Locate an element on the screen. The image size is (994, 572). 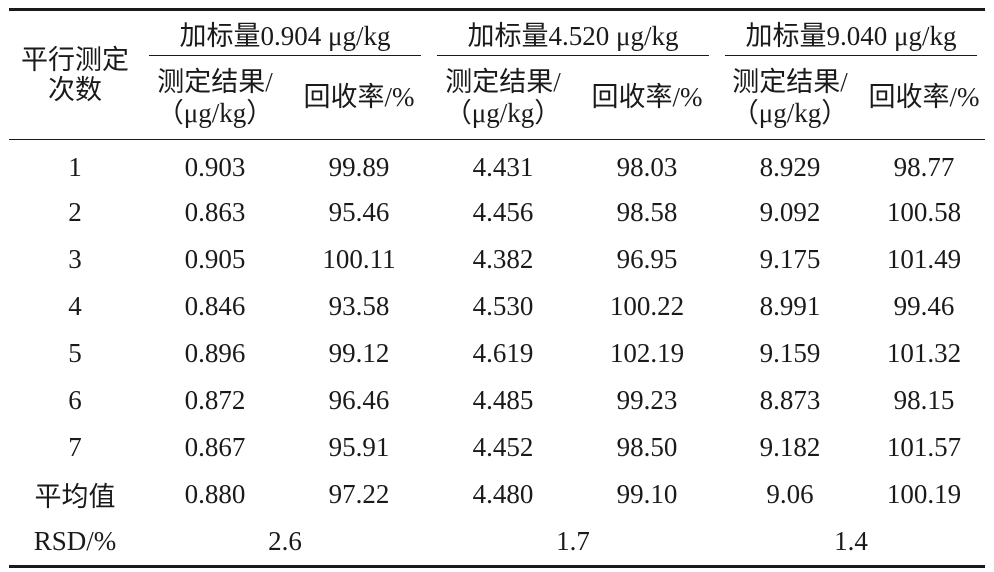
table-cell: 0.896 is located at coordinates (215, 353).